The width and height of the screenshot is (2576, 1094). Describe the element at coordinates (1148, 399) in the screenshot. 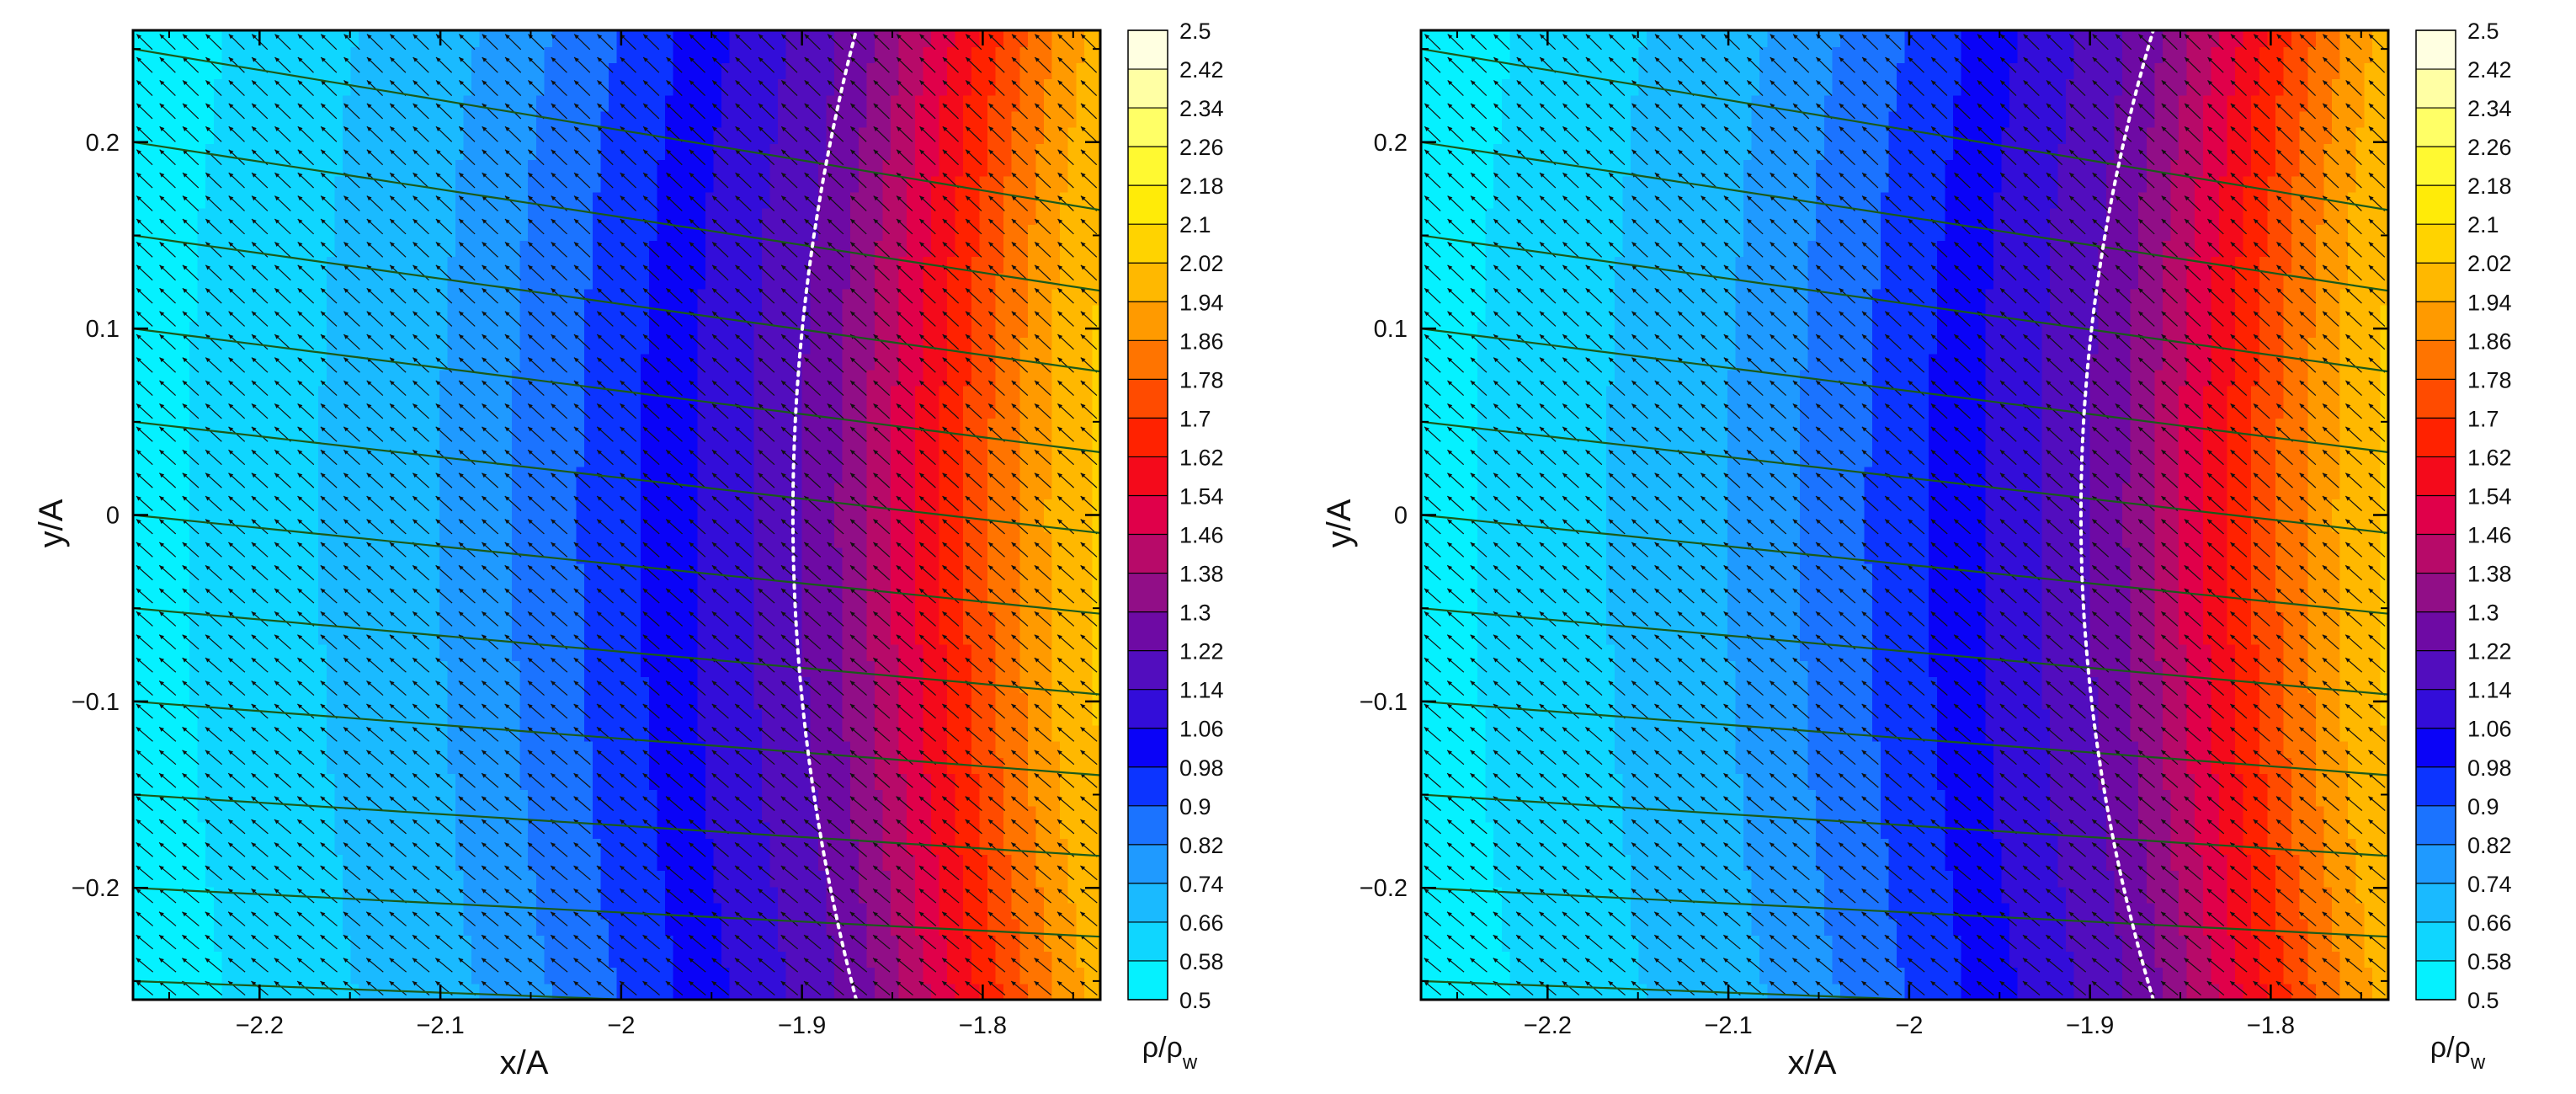

I see `colorbar-swatch` at that location.